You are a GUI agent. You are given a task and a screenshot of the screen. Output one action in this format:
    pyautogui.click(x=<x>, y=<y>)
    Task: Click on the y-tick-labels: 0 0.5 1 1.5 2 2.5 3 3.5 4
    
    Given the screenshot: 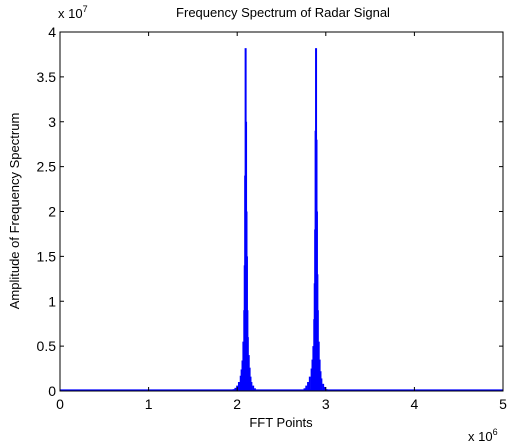 What is the action you would take?
    pyautogui.click(x=47, y=211)
    